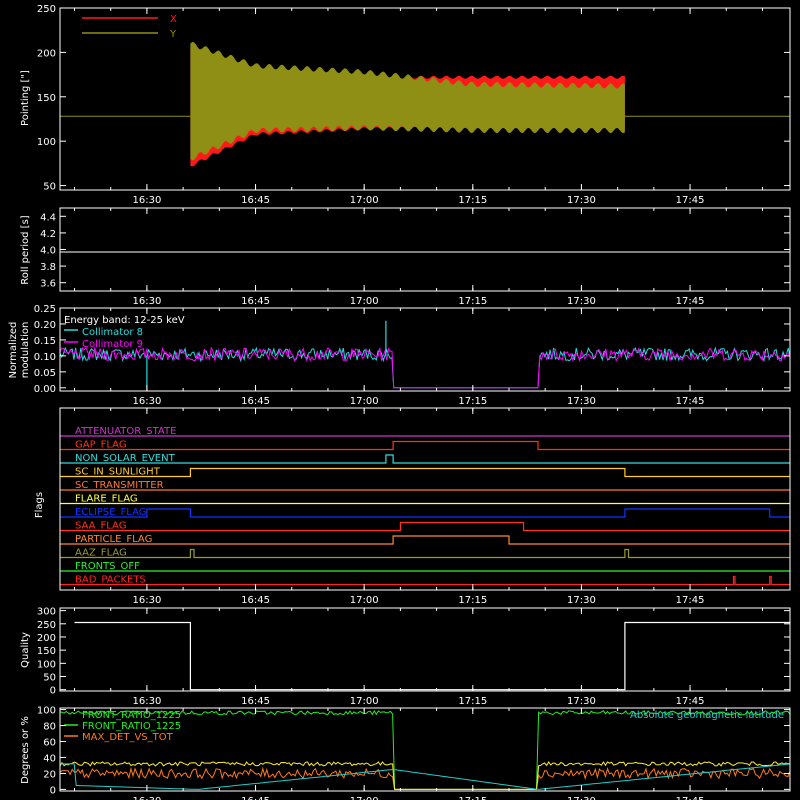 The image size is (800, 800). Describe the element at coordinates (48, 217) in the screenshot. I see `y-tick-label: 4.4` at that location.